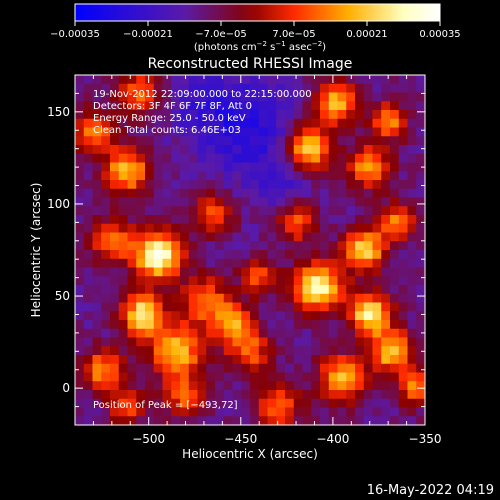 This screenshot has width=500, height=500. Describe the element at coordinates (36, 250) in the screenshot. I see `y-axis-title: Heliocentric Y (arcsec)` at that location.